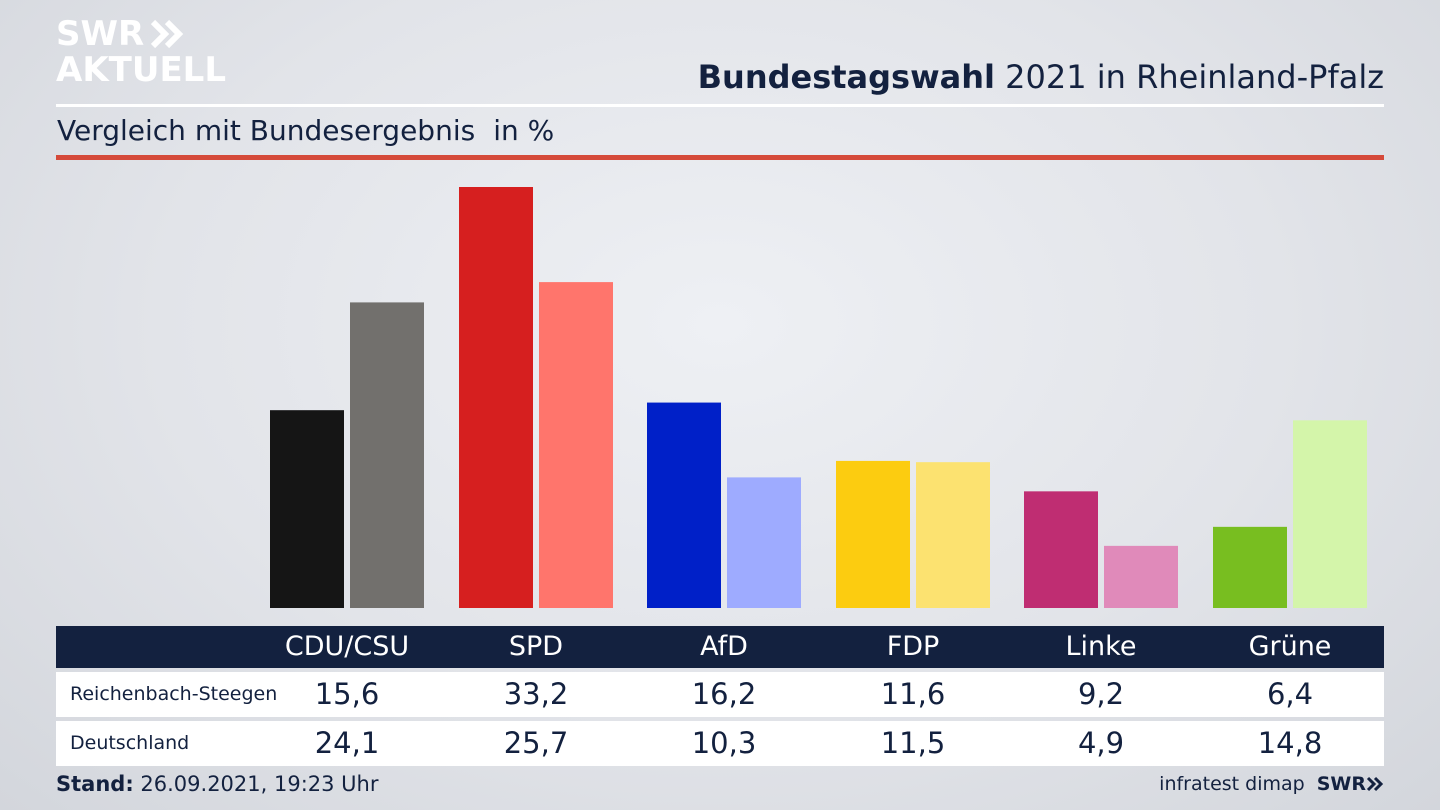  What do you see at coordinates (130, 743) in the screenshot?
I see `row-label: Deutschland` at bounding box center [130, 743].